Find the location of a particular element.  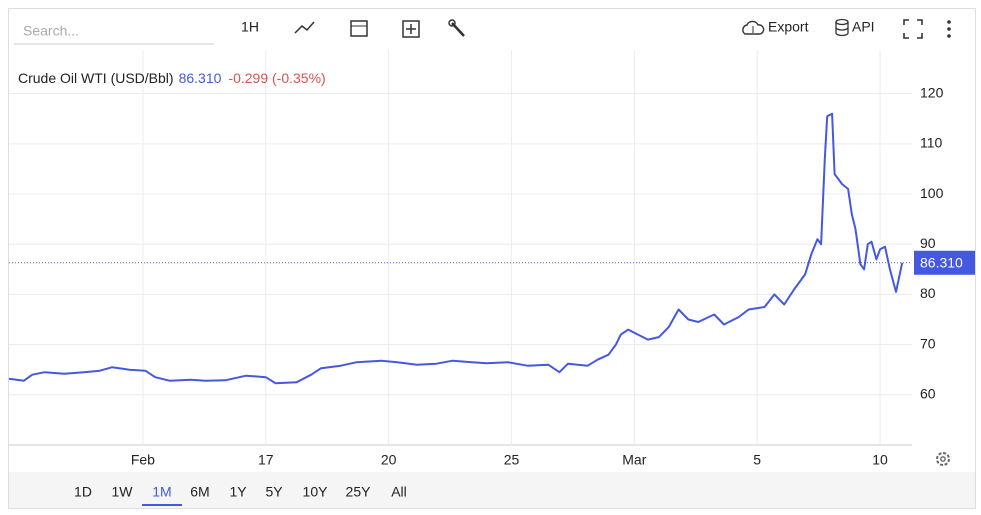

y-tick-label: 80 is located at coordinates (928, 293).